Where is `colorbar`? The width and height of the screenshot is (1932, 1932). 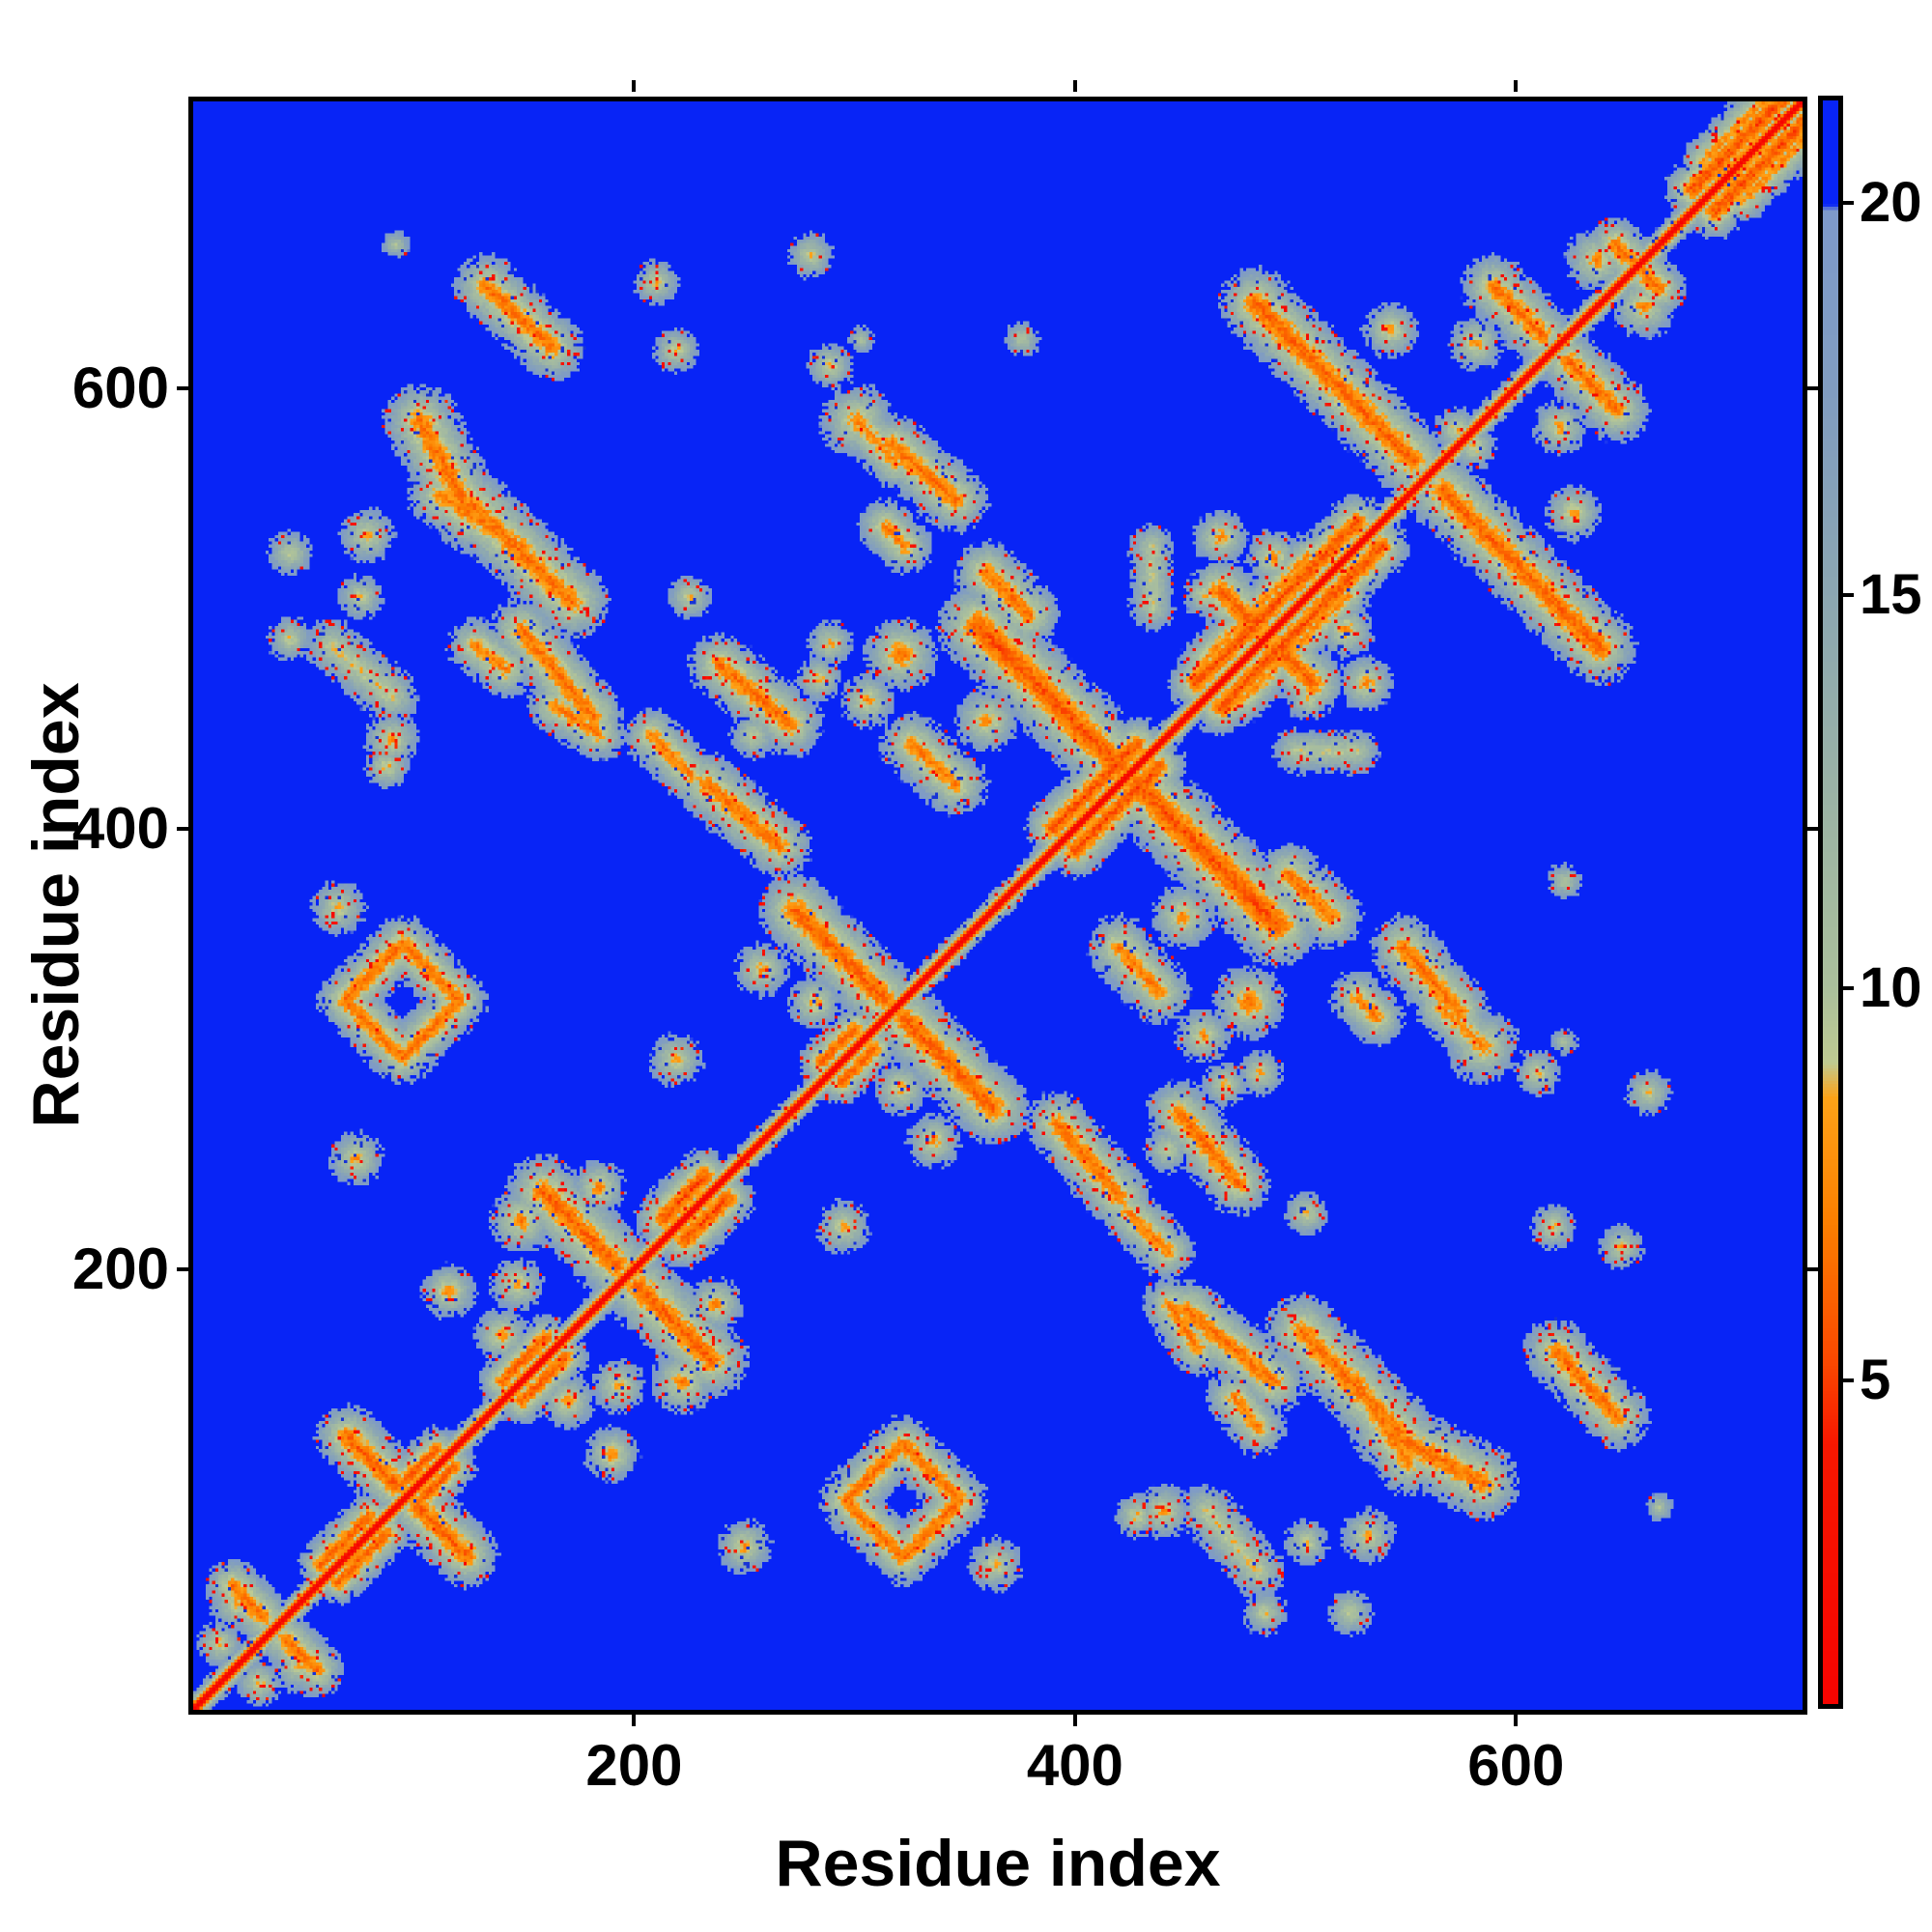 colorbar is located at coordinates (1830, 902).